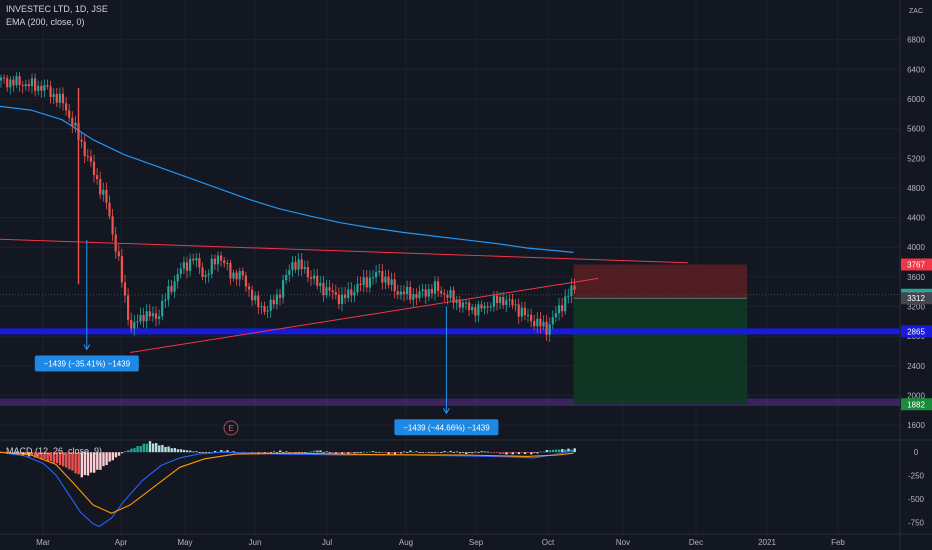  Describe the element at coordinates (54, 451) in the screenshot. I see `macd-legend: MACD (12, 26, close, 9)` at that location.